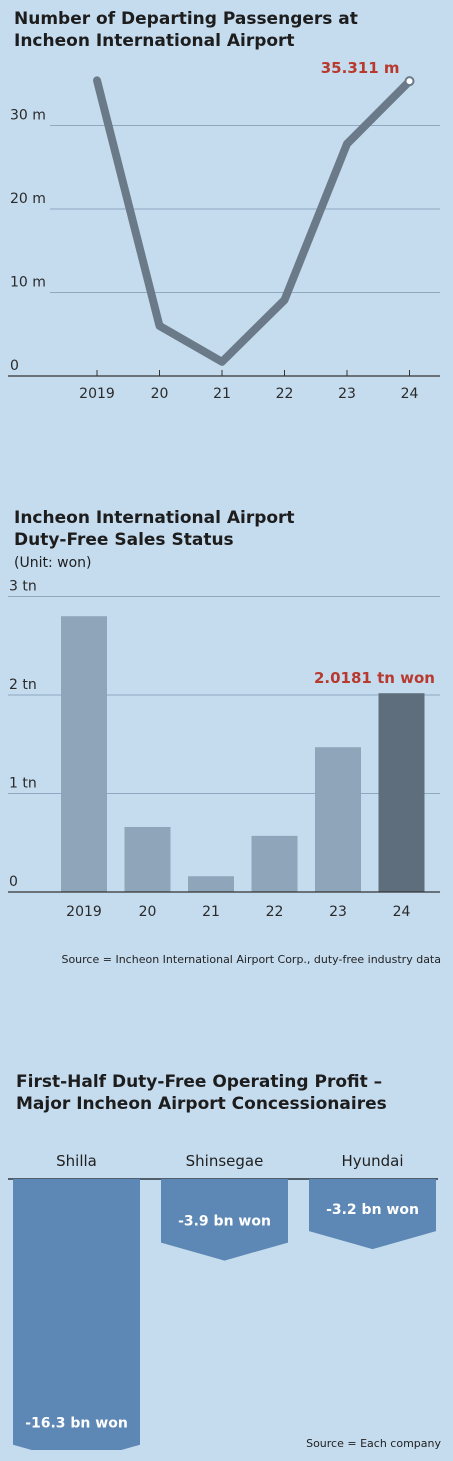 The image size is (453, 1461). I want to click on category-label: Hyundai, so click(372, 1161).